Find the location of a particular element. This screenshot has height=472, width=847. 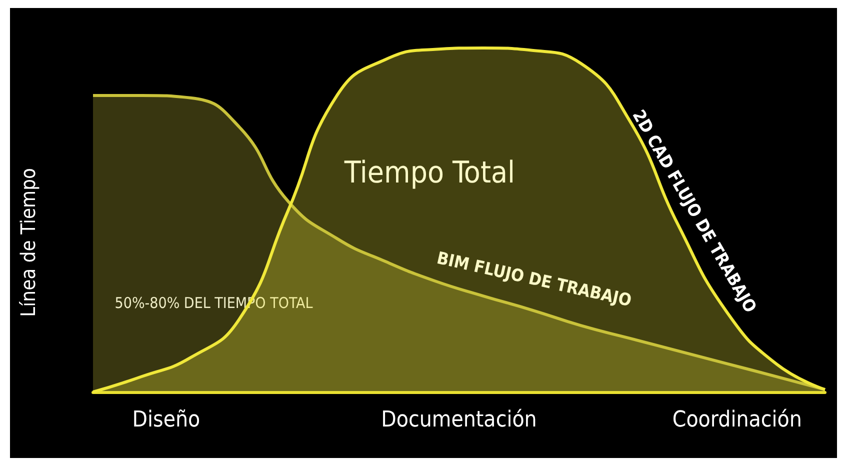

text: Documentación is located at coordinates (459, 420).